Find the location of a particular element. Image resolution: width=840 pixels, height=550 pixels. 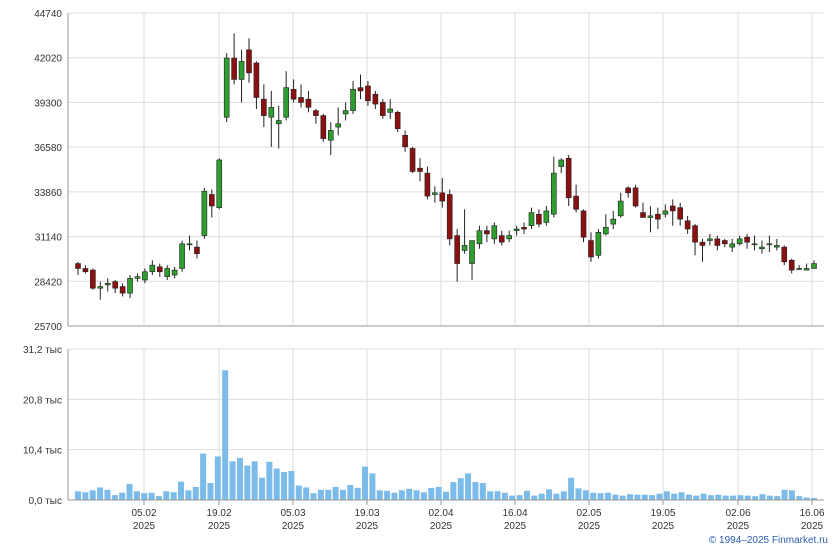

price-tick-label: 44740 is located at coordinates (48, 14).